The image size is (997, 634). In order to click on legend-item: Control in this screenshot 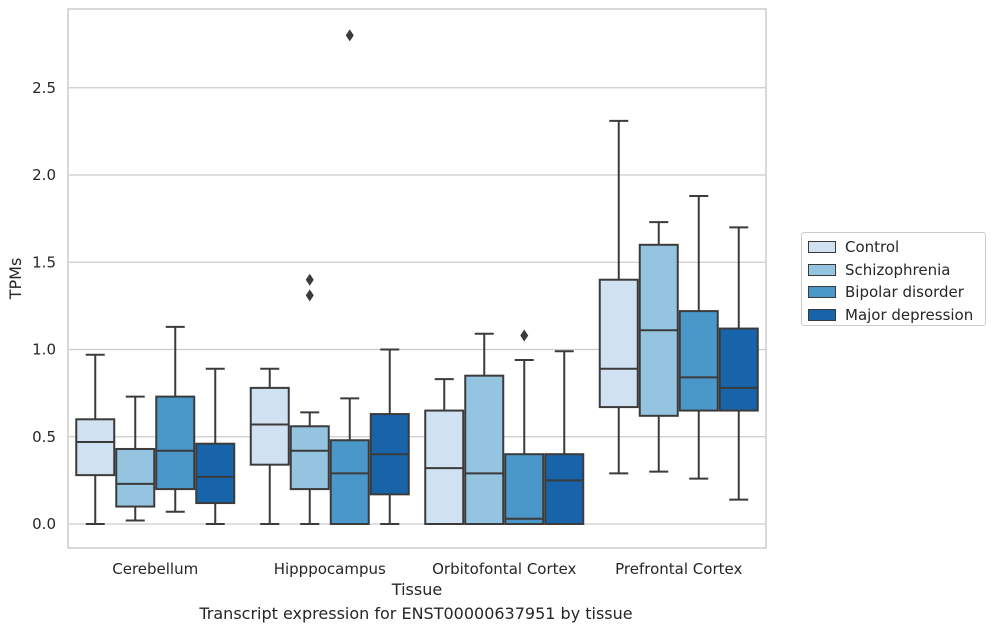, I will do `click(896, 247)`.